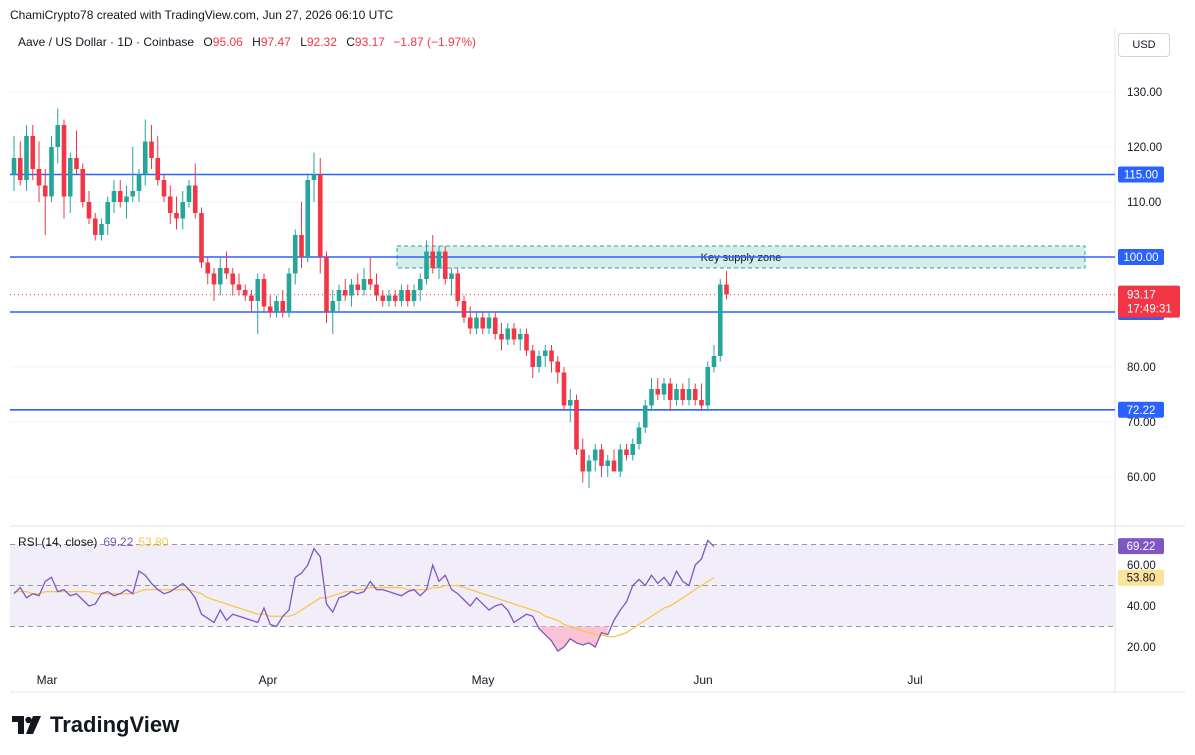 This screenshot has height=755, width=1195. Describe the element at coordinates (321, 42) in the screenshot. I see `low-value: 92.32` at that location.